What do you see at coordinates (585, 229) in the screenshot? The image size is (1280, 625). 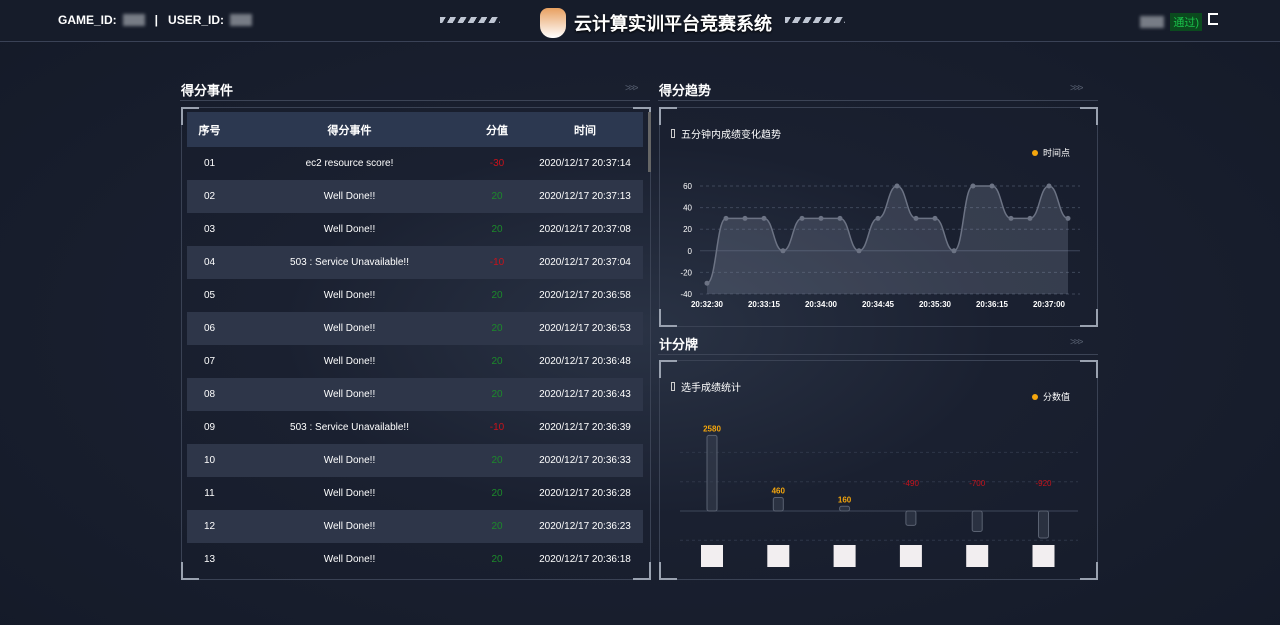 I see `row-time: 2020/12/17 20:37:08` at bounding box center [585, 229].